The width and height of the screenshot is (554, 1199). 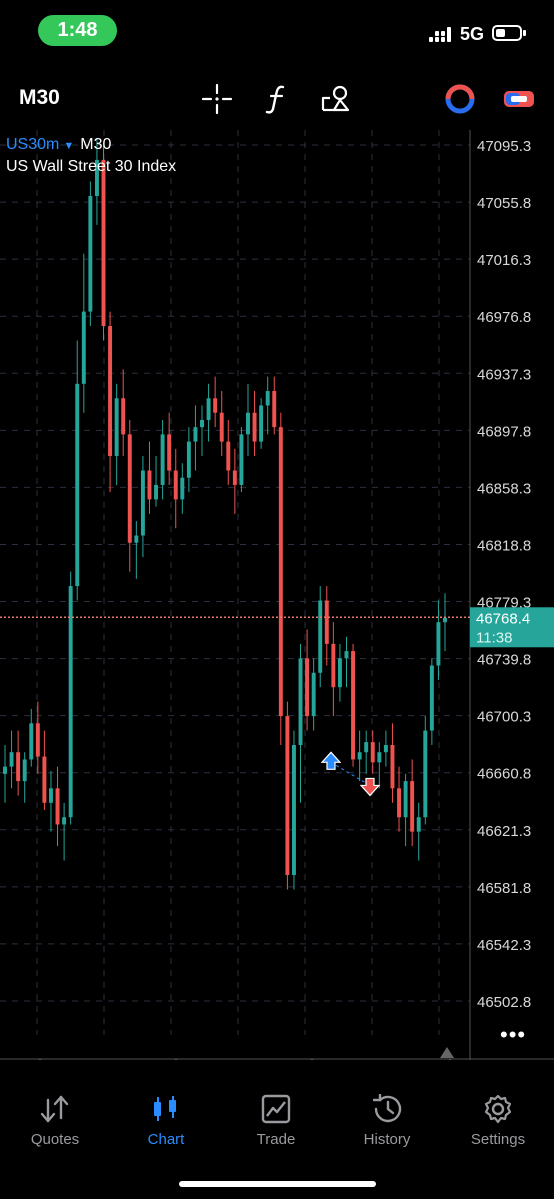 What do you see at coordinates (504, 260) in the screenshot?
I see `price-tick-label: 47016.3` at bounding box center [504, 260].